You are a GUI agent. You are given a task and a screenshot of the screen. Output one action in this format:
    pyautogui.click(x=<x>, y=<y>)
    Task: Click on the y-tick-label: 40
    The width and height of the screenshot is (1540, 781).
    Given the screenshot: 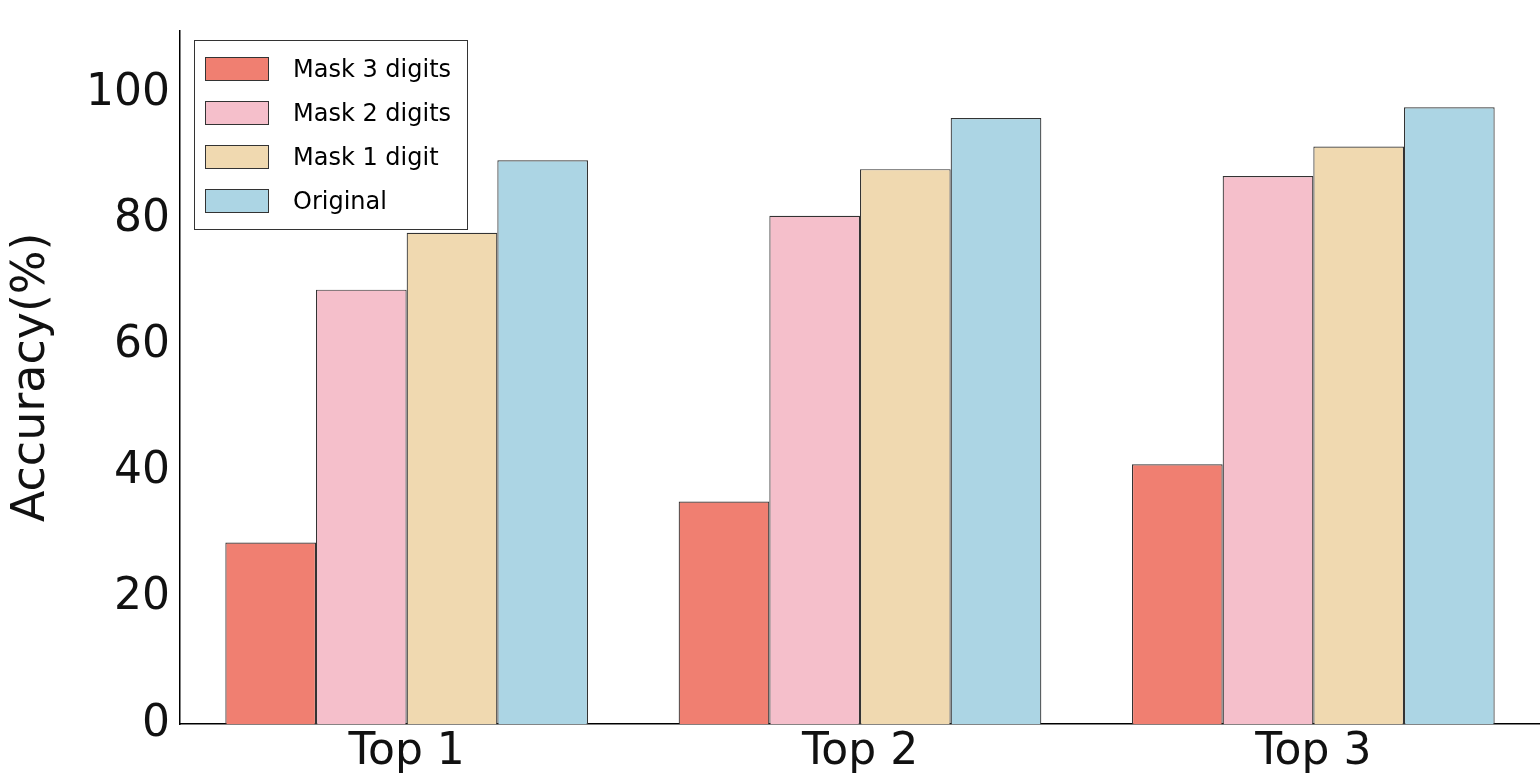 What is the action you would take?
    pyautogui.click(x=142, y=468)
    